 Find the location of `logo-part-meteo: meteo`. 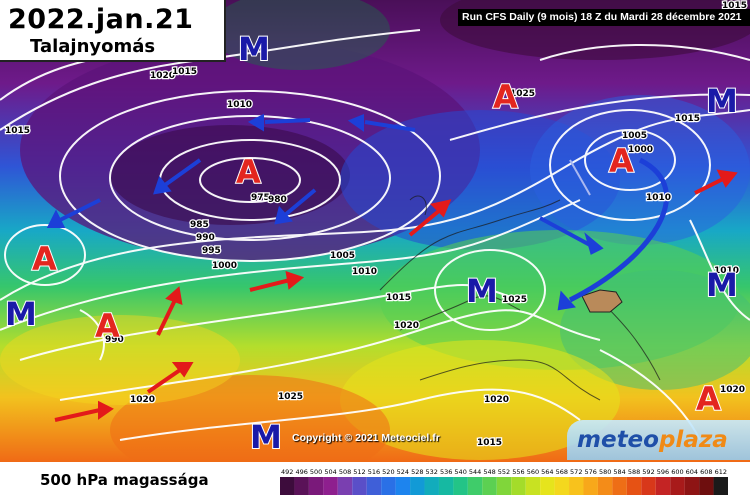

logo-part-meteo: meteo is located at coordinates (618, 440).